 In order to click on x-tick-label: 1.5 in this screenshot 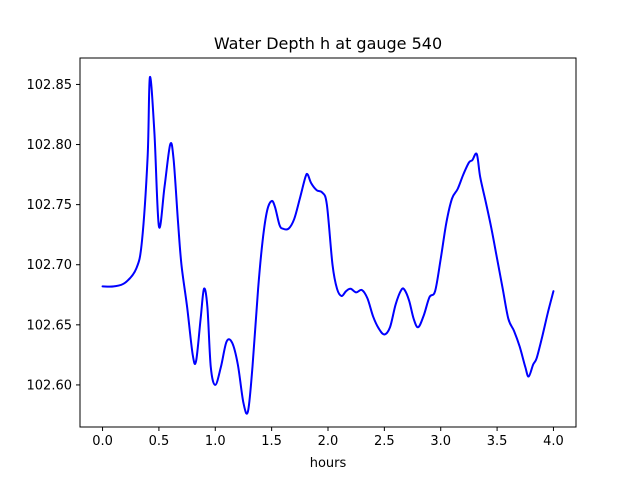, I will do `click(271, 441)`.